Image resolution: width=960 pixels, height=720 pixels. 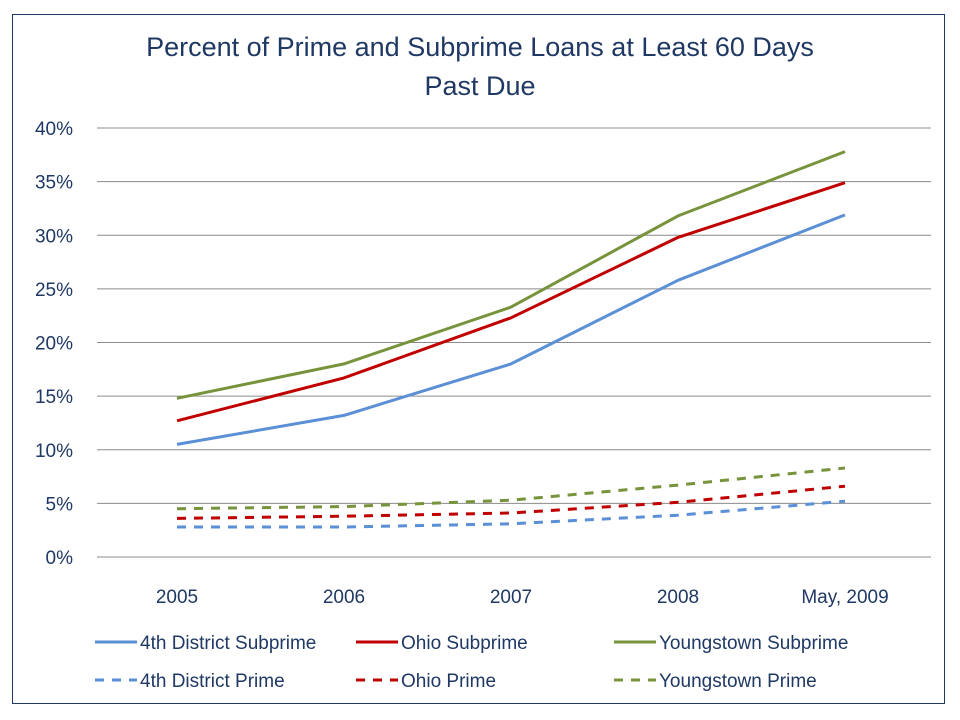 What do you see at coordinates (177, 597) in the screenshot?
I see `x-tick-label: 2005` at bounding box center [177, 597].